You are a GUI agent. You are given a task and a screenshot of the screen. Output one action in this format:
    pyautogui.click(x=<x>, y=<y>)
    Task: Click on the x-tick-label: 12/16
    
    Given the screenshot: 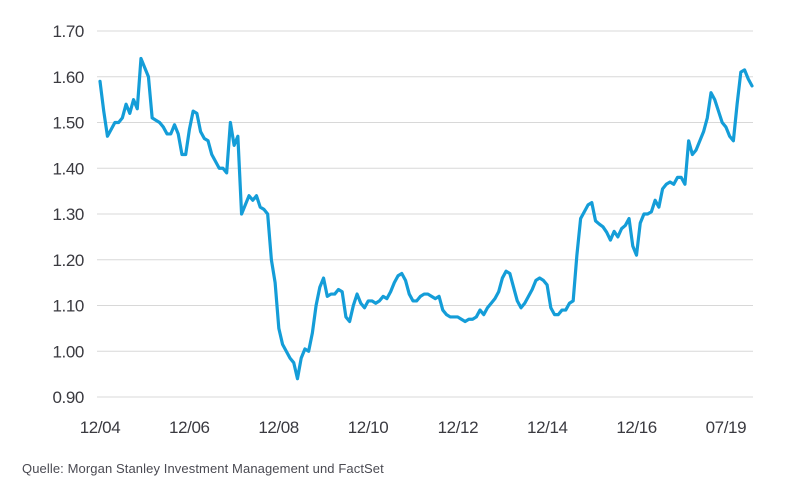 What is the action you would take?
    pyautogui.click(x=636, y=427)
    